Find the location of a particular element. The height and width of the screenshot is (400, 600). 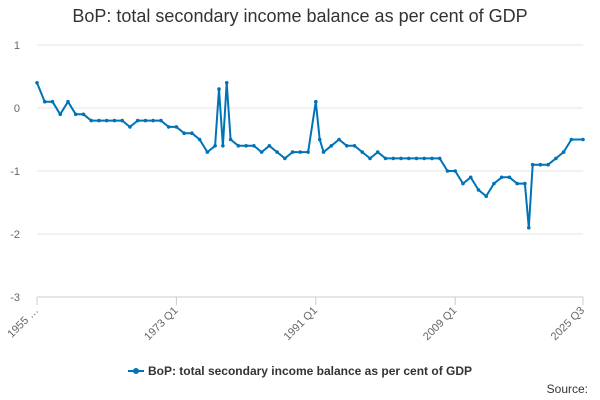

y-axis: 1 0 -1 -2 -3 is located at coordinates (15, 172).